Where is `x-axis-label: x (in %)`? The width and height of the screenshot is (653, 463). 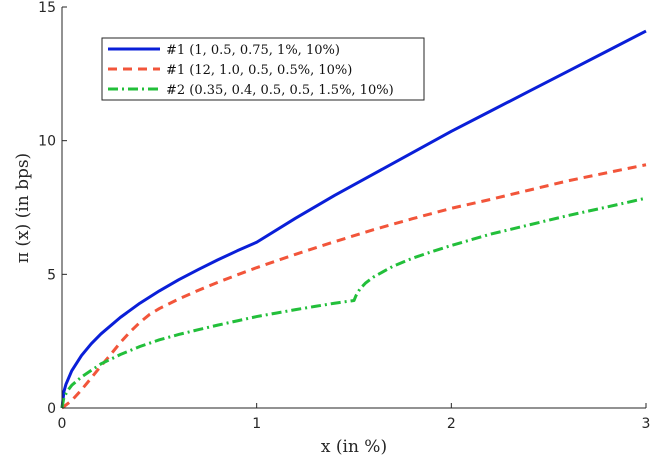 x-axis-label: x (in %) is located at coordinates (354, 447).